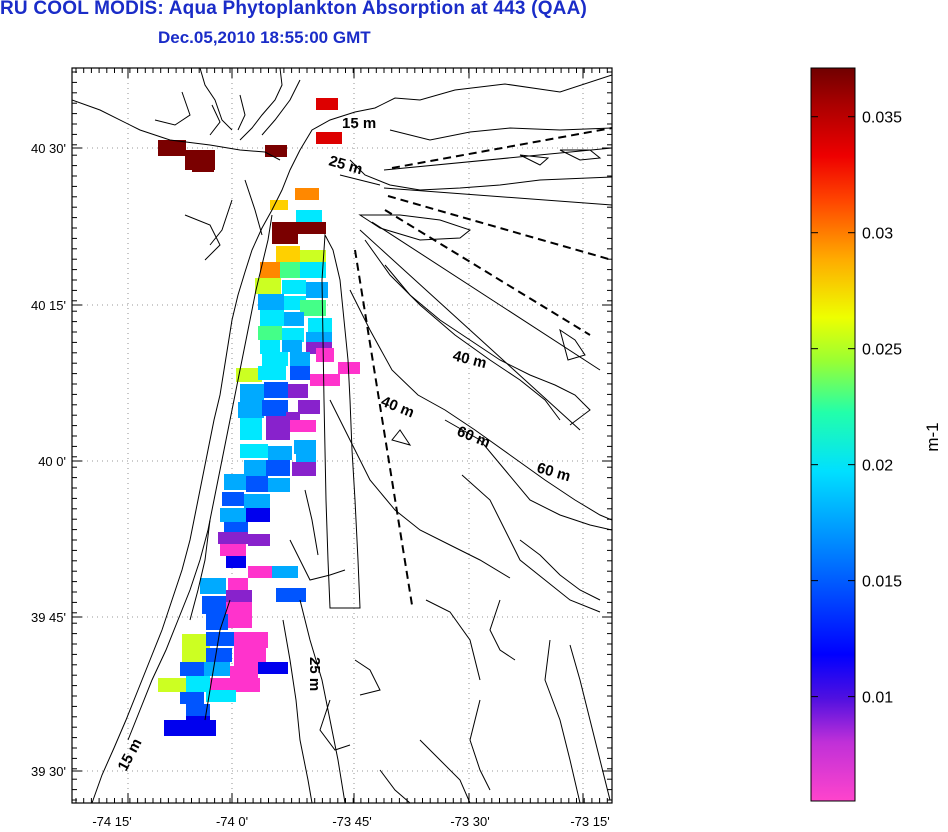 This screenshot has height=832, width=948. What do you see at coordinates (264, 37) in the screenshot?
I see `page-subtitle: Dec.05,2010 18:55:00 GMT` at bounding box center [264, 37].